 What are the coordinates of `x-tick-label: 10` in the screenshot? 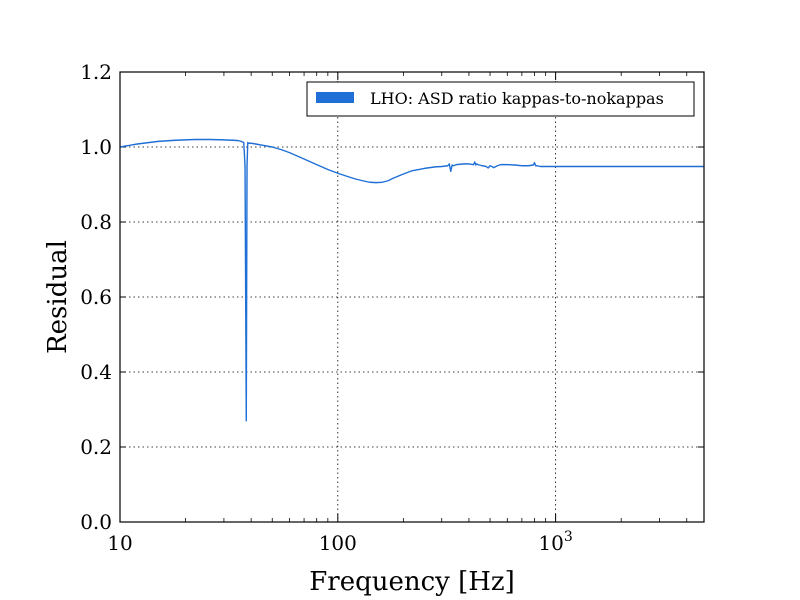 It's located at (119, 543).